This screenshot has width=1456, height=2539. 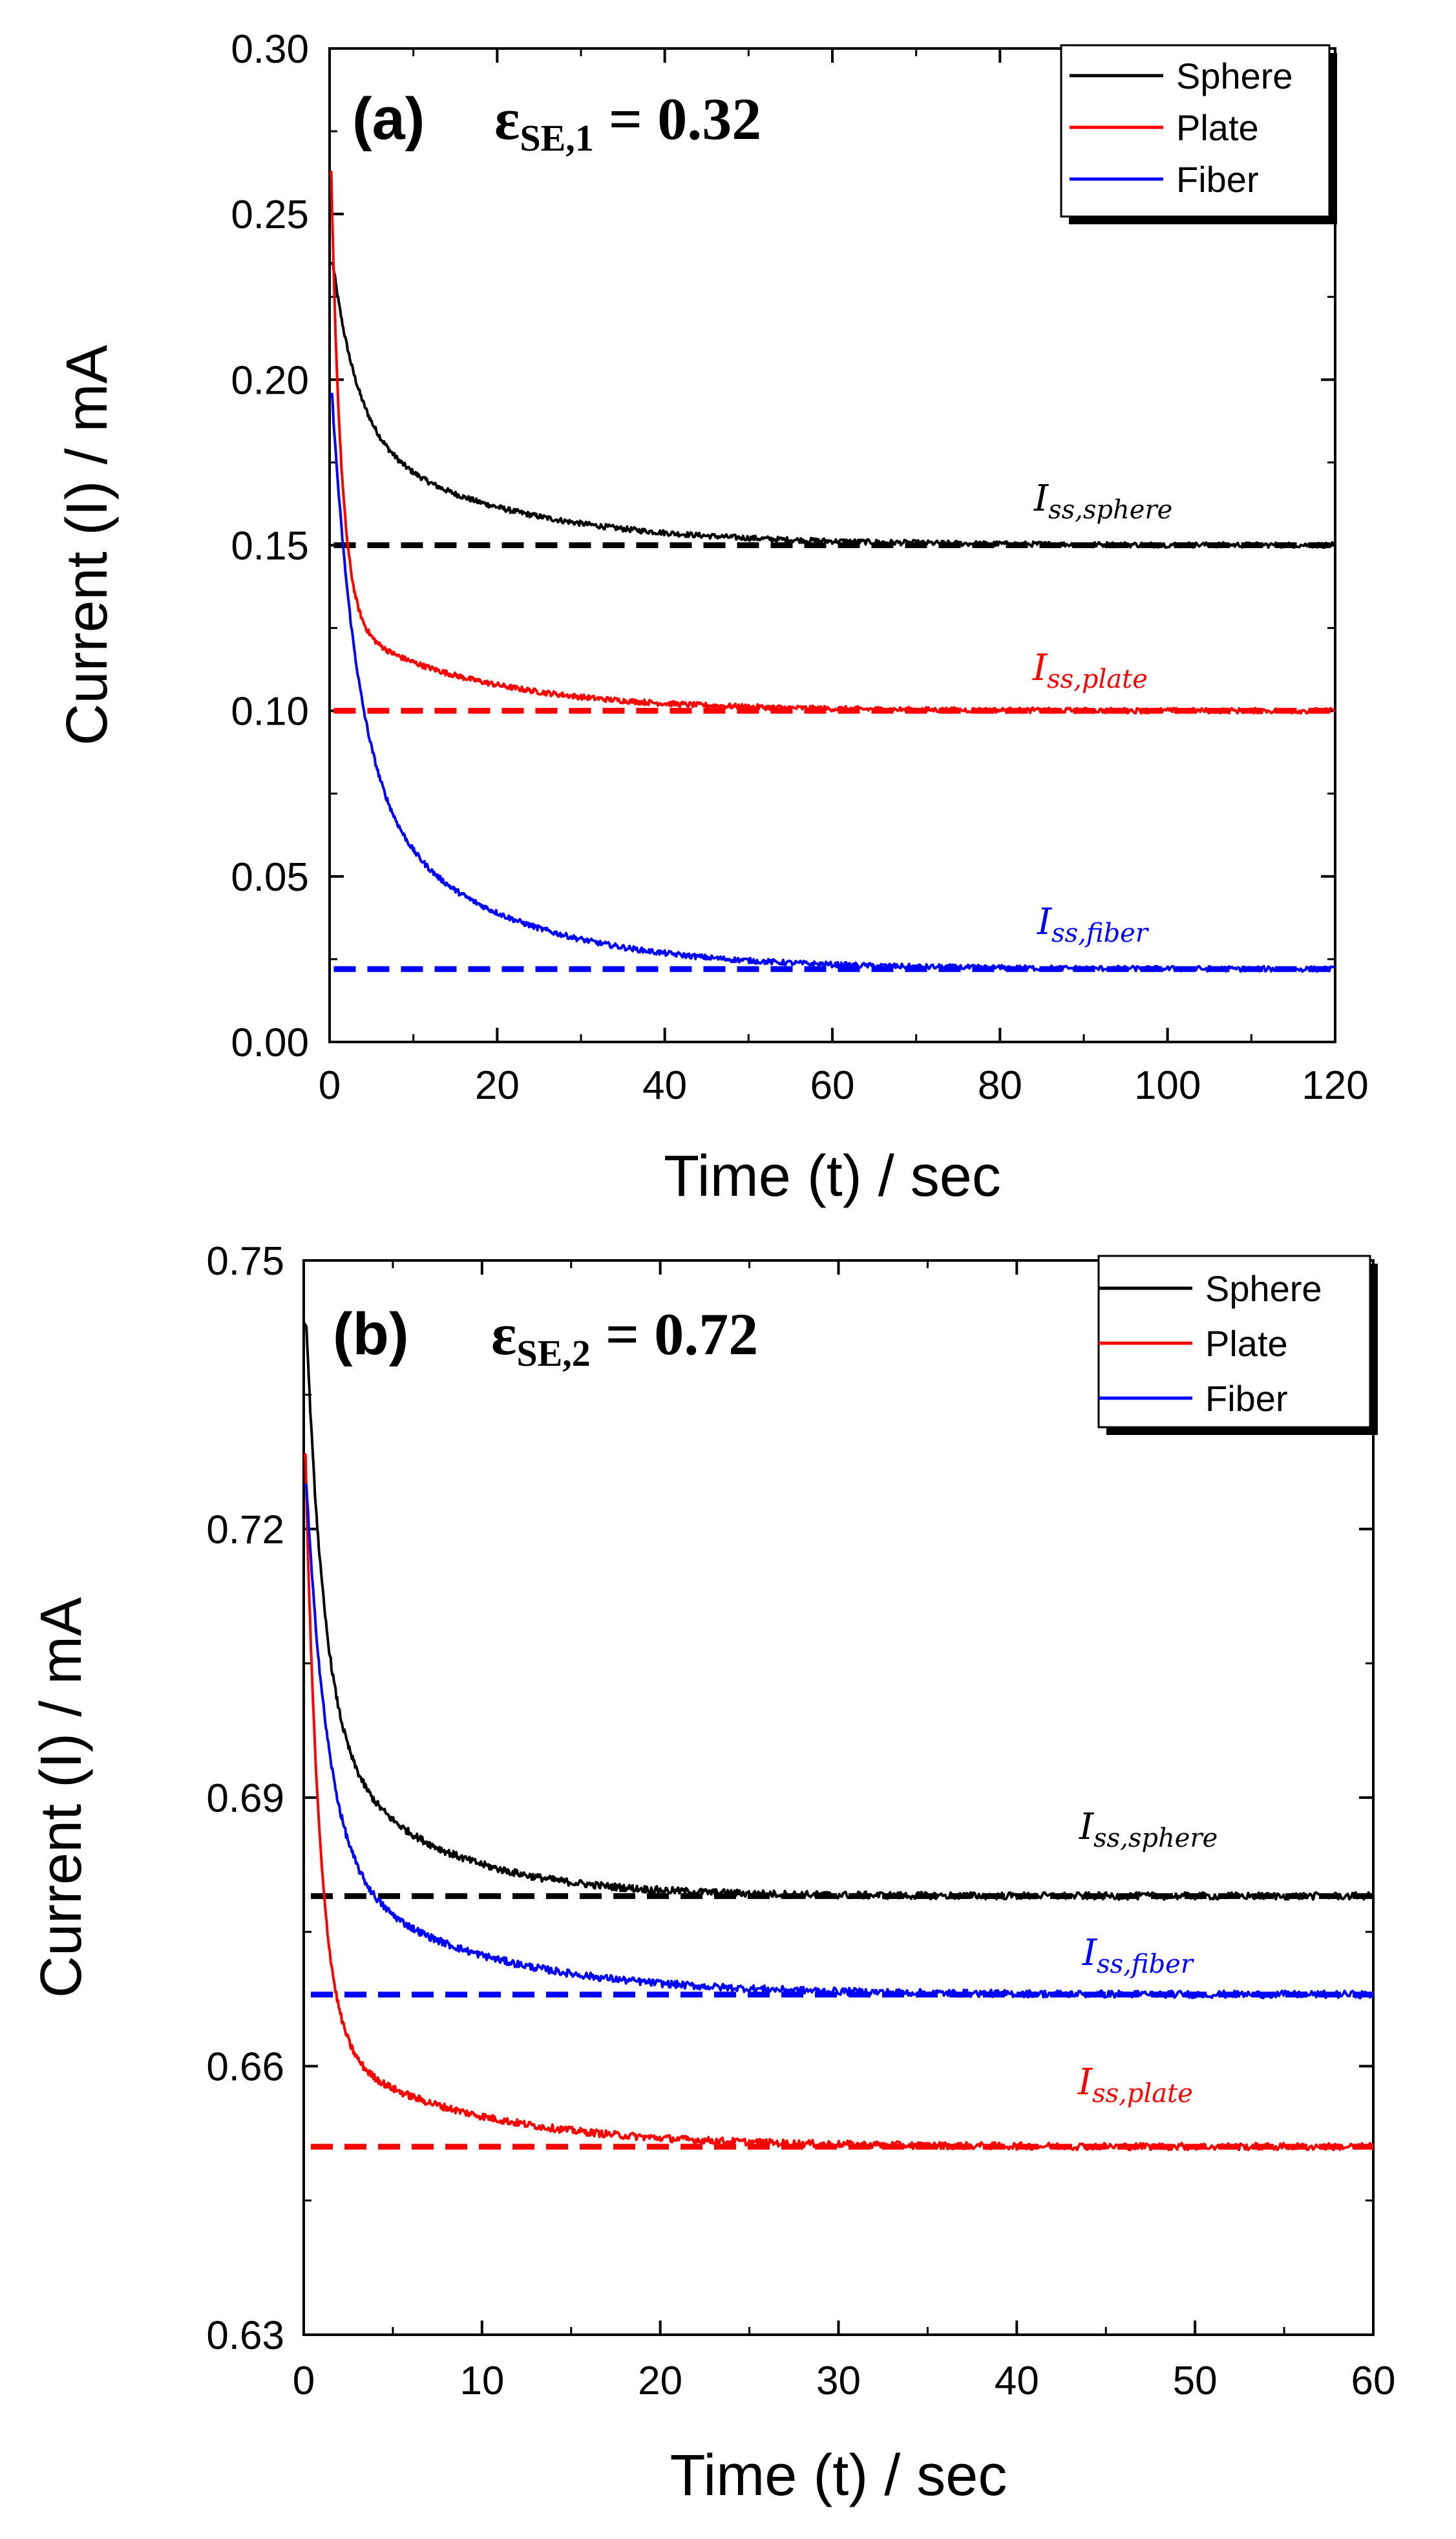 I want to click on y-tick-label: 0.15, so click(x=270, y=546).